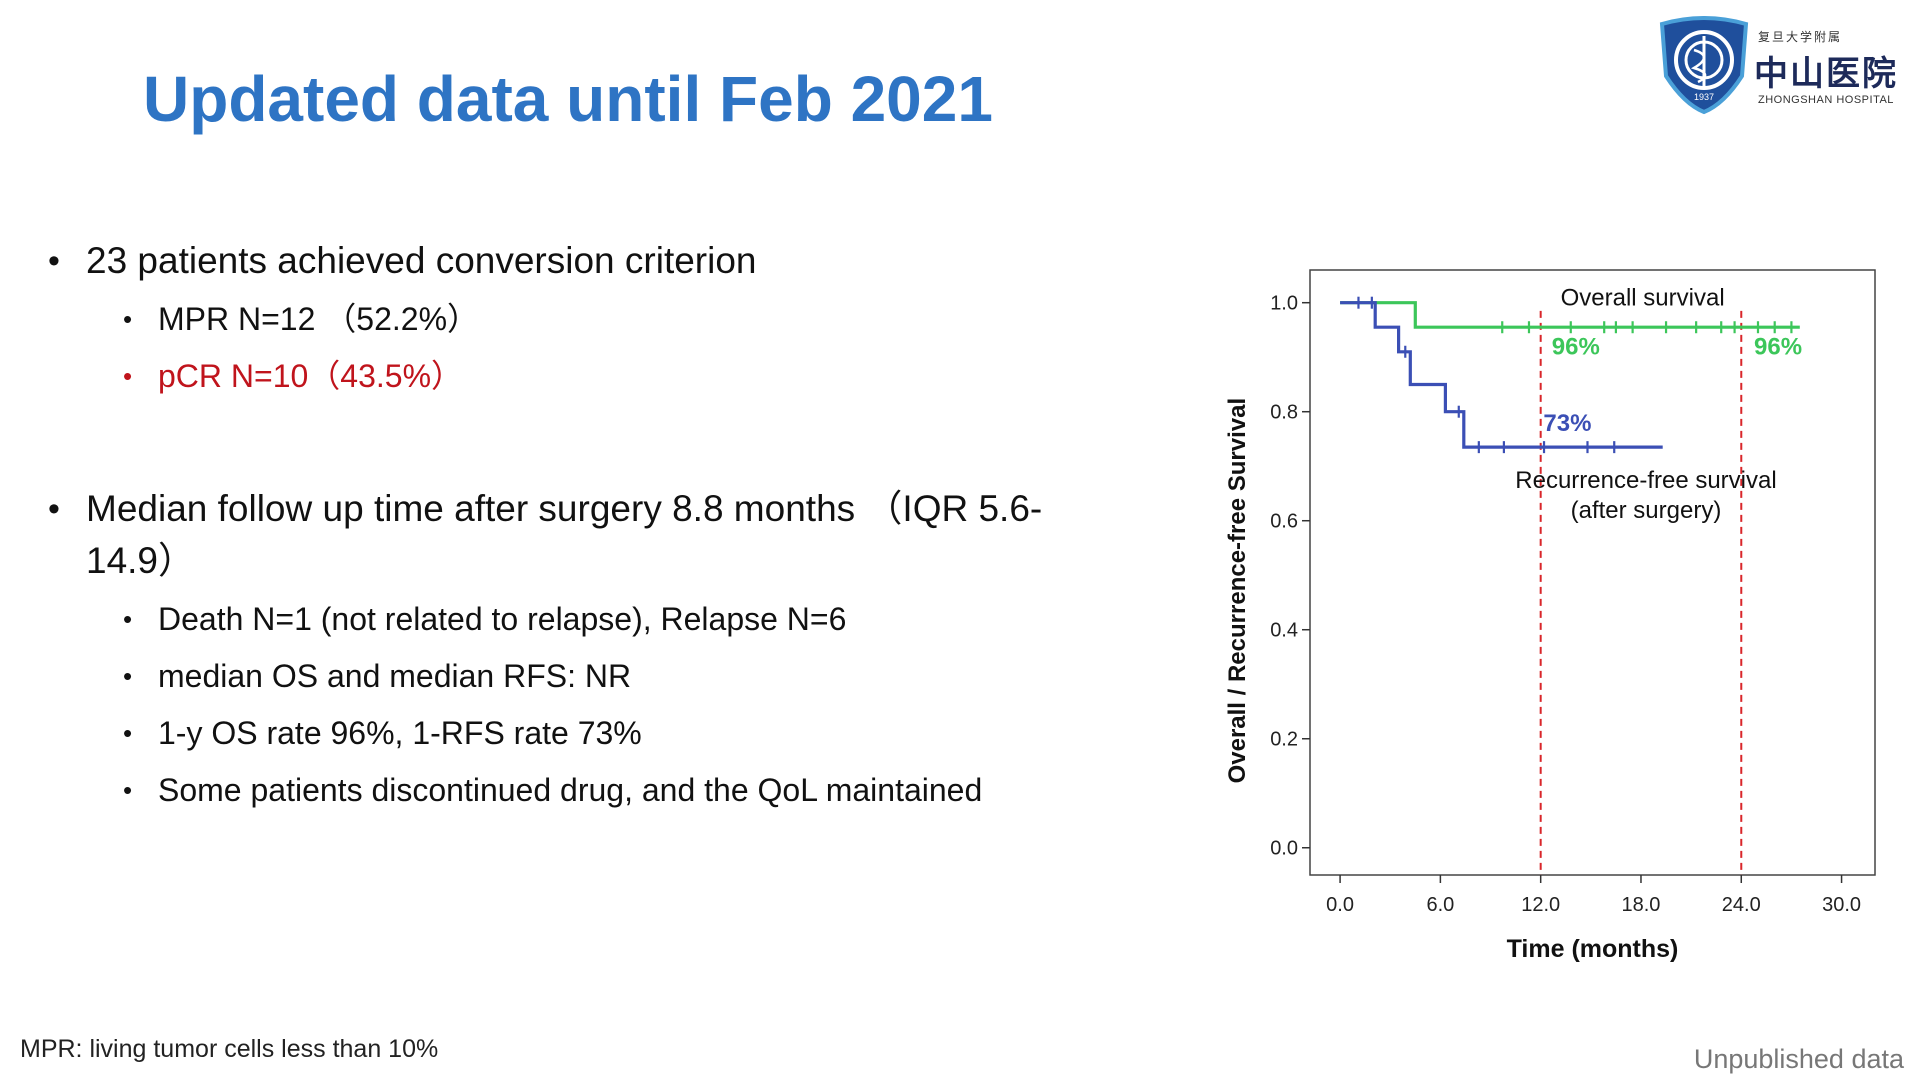 Image resolution: width=1910 pixels, height=1078 pixels. Describe the element at coordinates (568, 99) in the screenshot. I see `page-title: Updated data until Feb 2021` at that location.